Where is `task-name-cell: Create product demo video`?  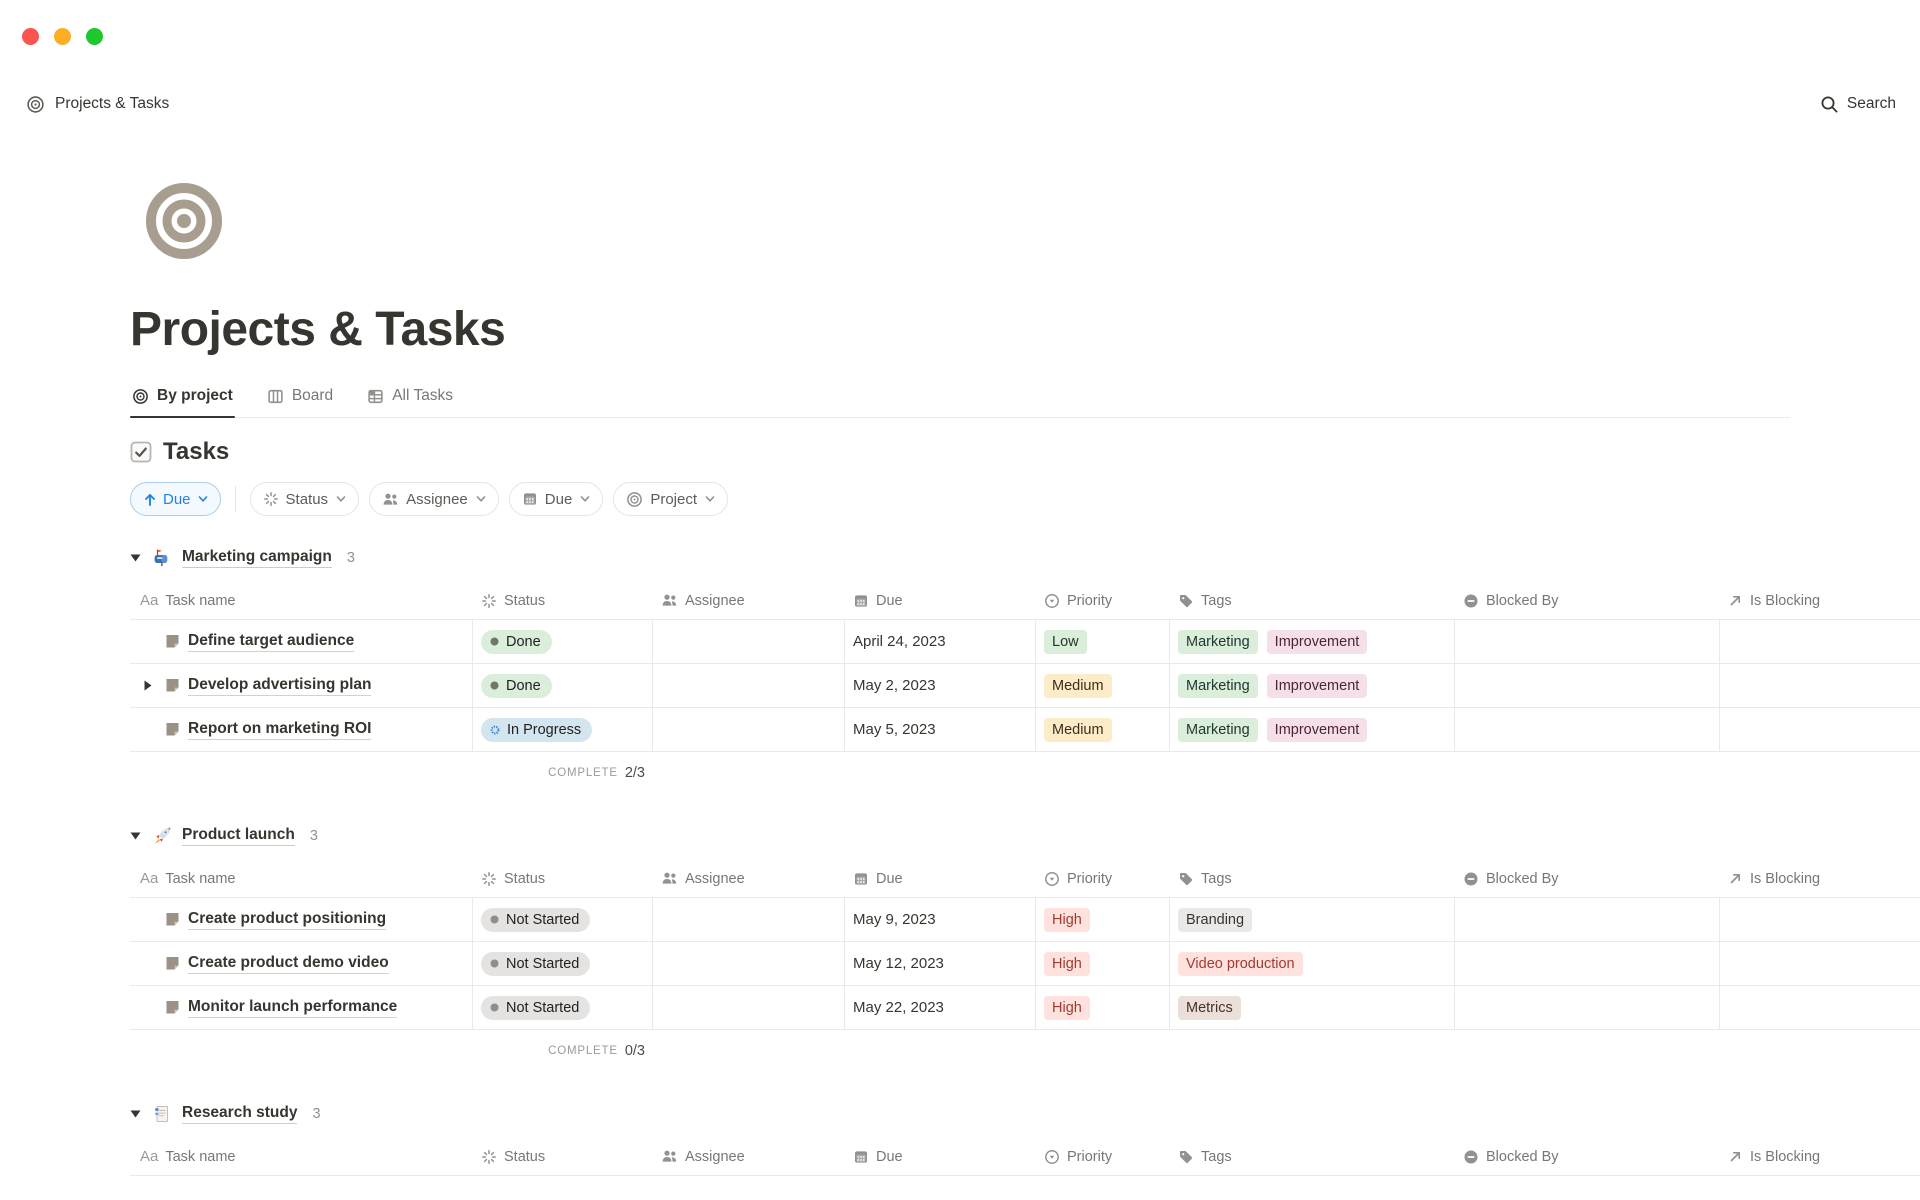 task-name-cell: Create product demo video is located at coordinates (301, 963).